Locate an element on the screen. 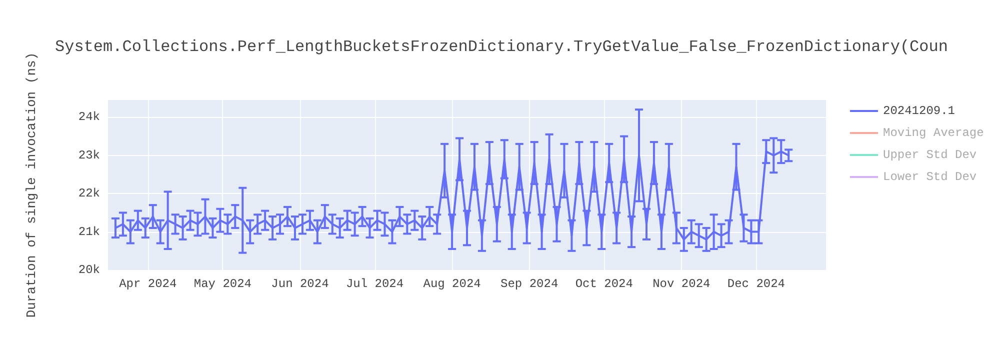  x-tick-label: Jun 2024 is located at coordinates (300, 284).